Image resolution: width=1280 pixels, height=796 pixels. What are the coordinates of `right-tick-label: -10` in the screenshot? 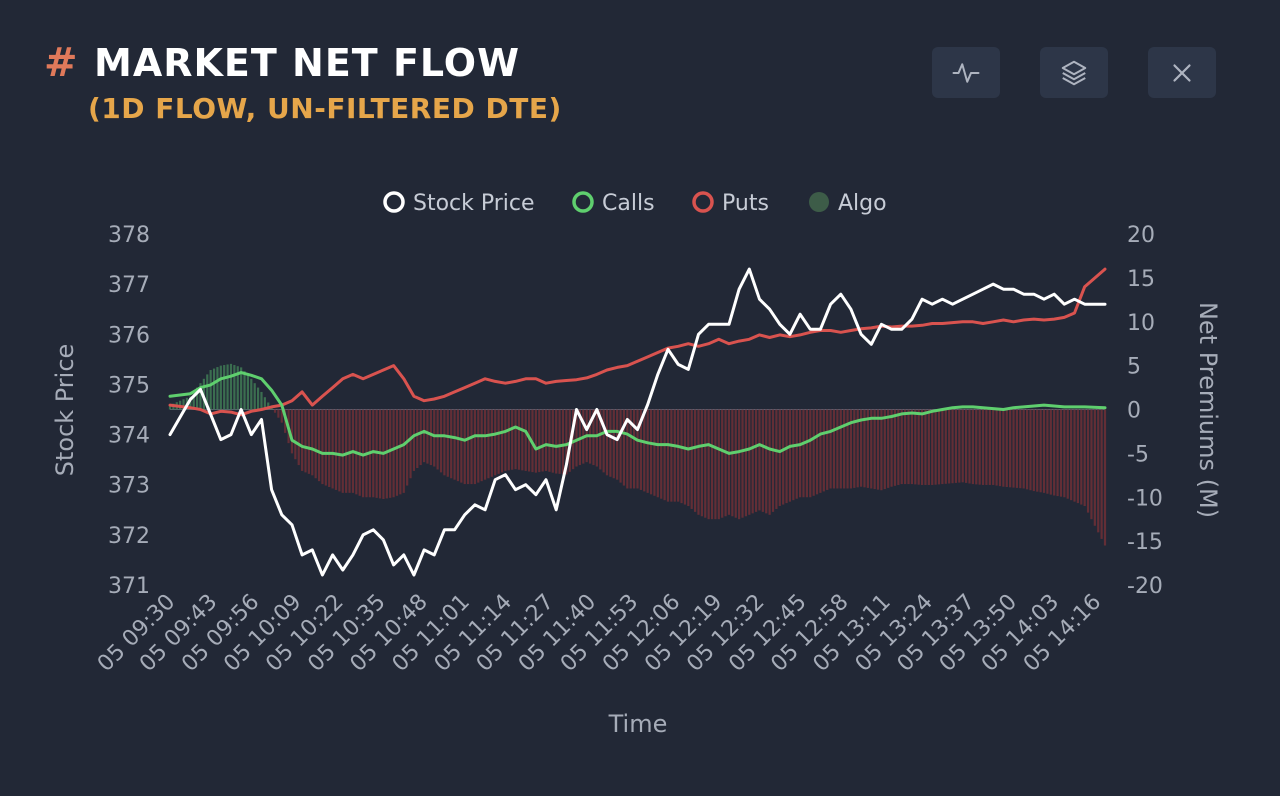 It's located at (1145, 498).